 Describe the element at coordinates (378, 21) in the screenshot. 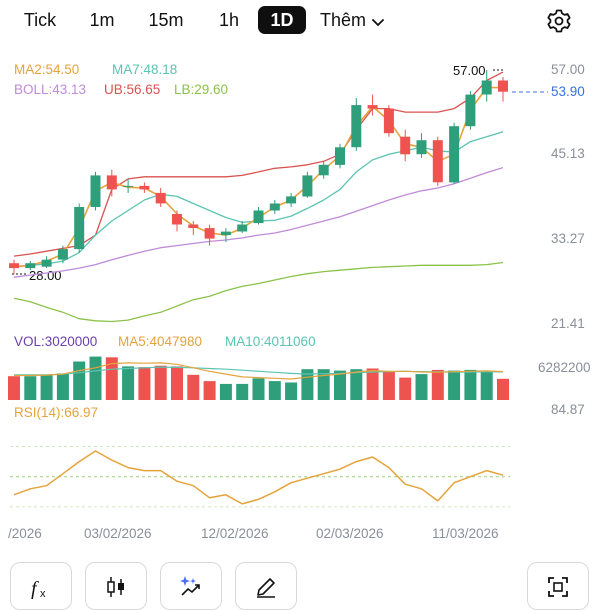

I see `chevron-down-icon` at that location.